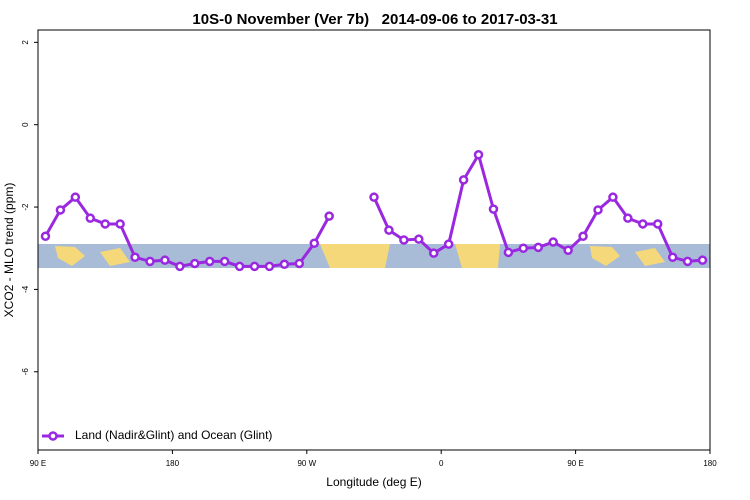  Describe the element at coordinates (373, 482) in the screenshot. I see `x-axis-label: Longitude (deg E)` at that location.